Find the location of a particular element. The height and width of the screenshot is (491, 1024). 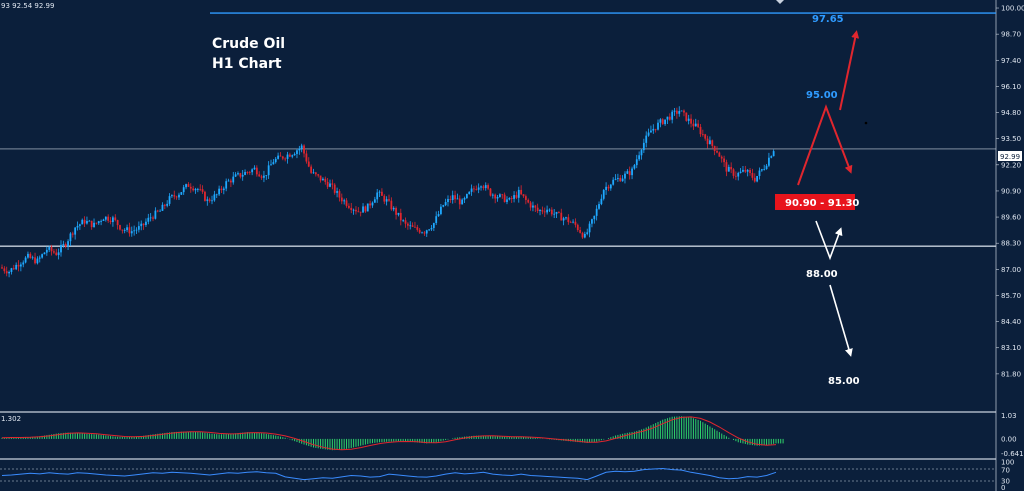

chart-title-line1: Crude Oil is located at coordinates (248, 44).